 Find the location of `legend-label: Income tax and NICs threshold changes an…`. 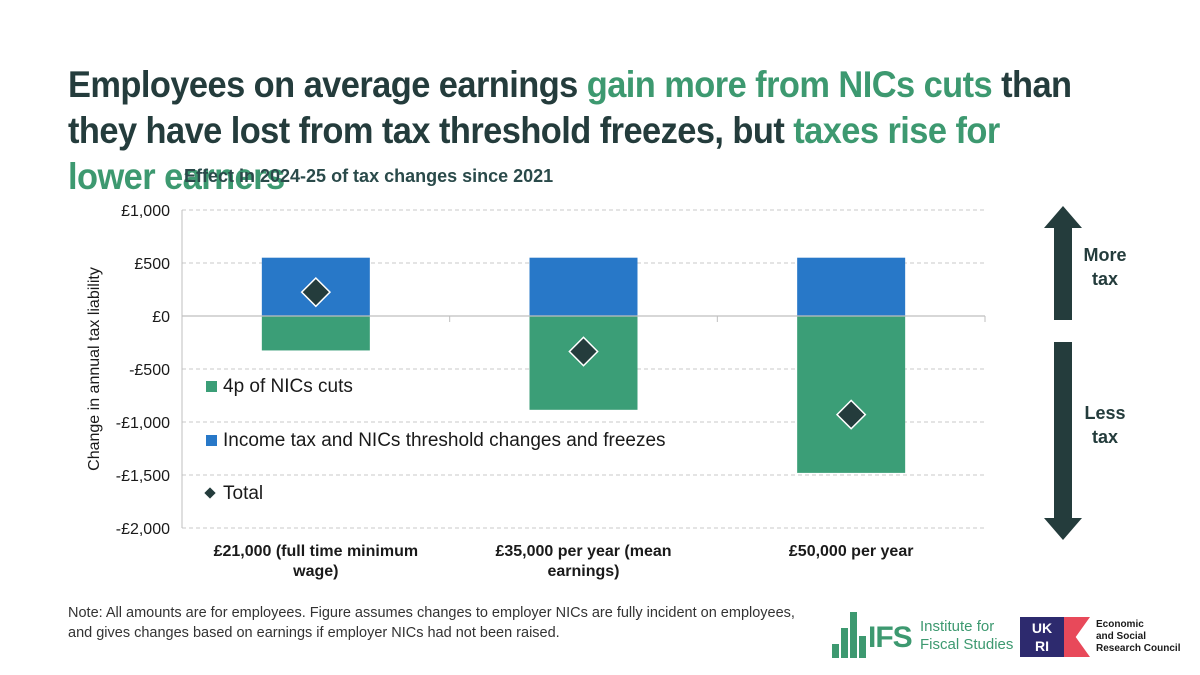

legend-label: Income tax and NICs threshold changes an… is located at coordinates (444, 440).